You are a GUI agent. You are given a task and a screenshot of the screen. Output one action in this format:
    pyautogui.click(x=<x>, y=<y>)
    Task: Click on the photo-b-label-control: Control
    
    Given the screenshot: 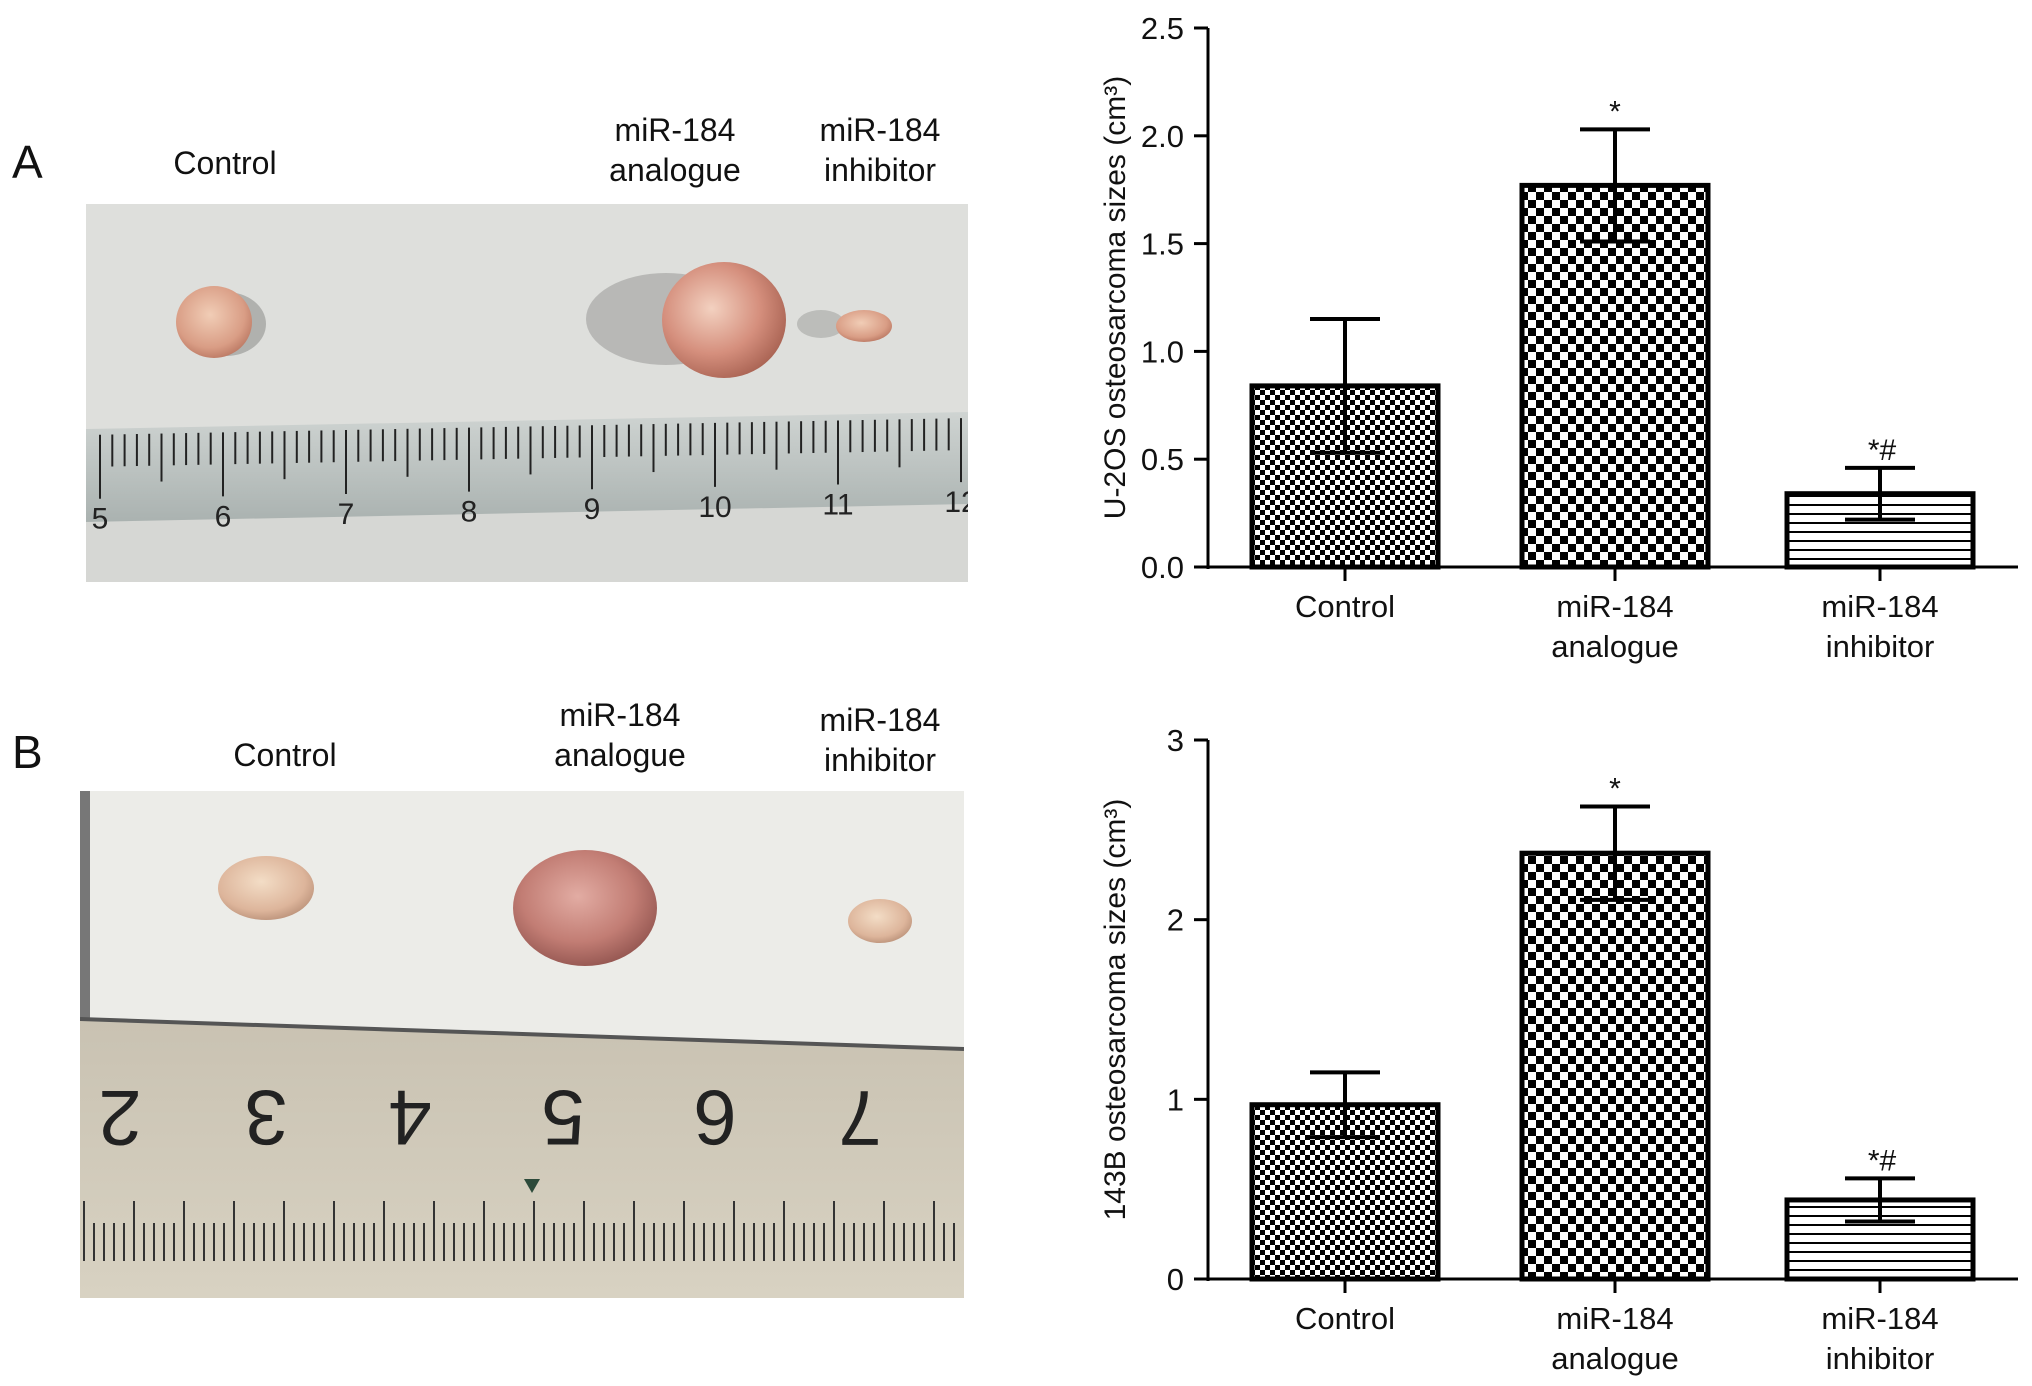 What is the action you would take?
    pyautogui.click(x=285, y=755)
    